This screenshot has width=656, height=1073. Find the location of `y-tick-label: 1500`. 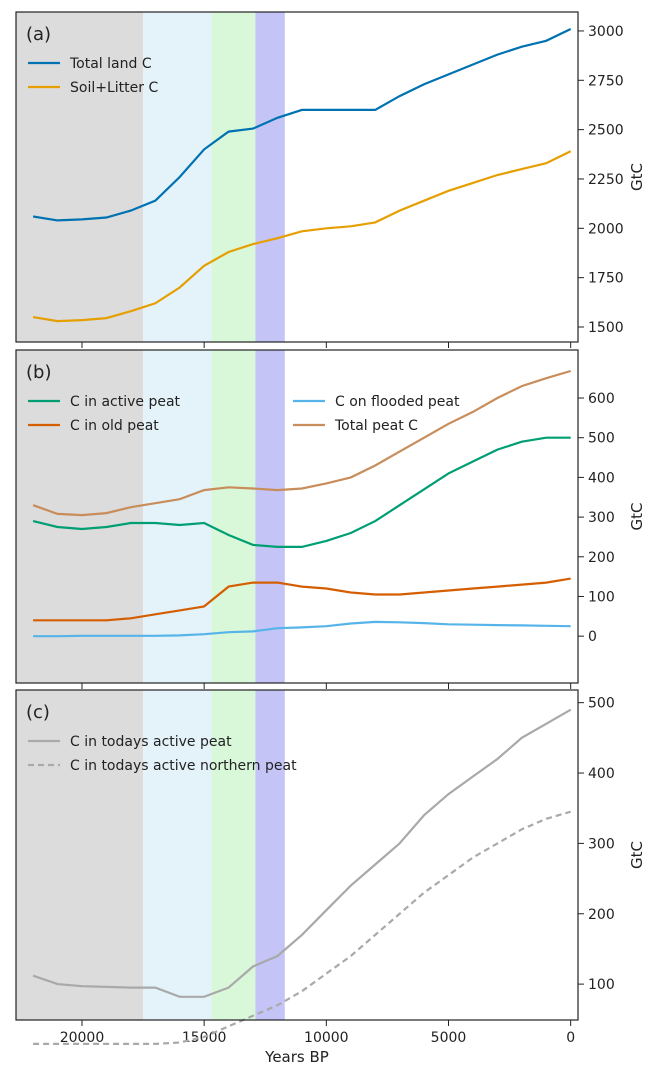

y-tick-label: 1500 is located at coordinates (606, 328).